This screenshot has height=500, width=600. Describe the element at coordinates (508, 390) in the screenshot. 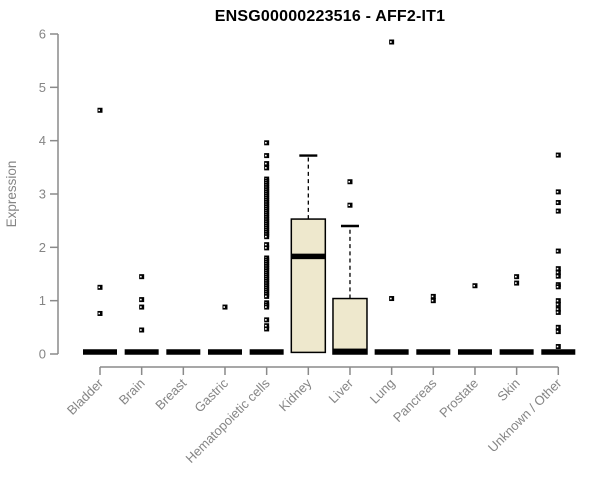

I see `x-tick-label-skin: Skin` at that location.